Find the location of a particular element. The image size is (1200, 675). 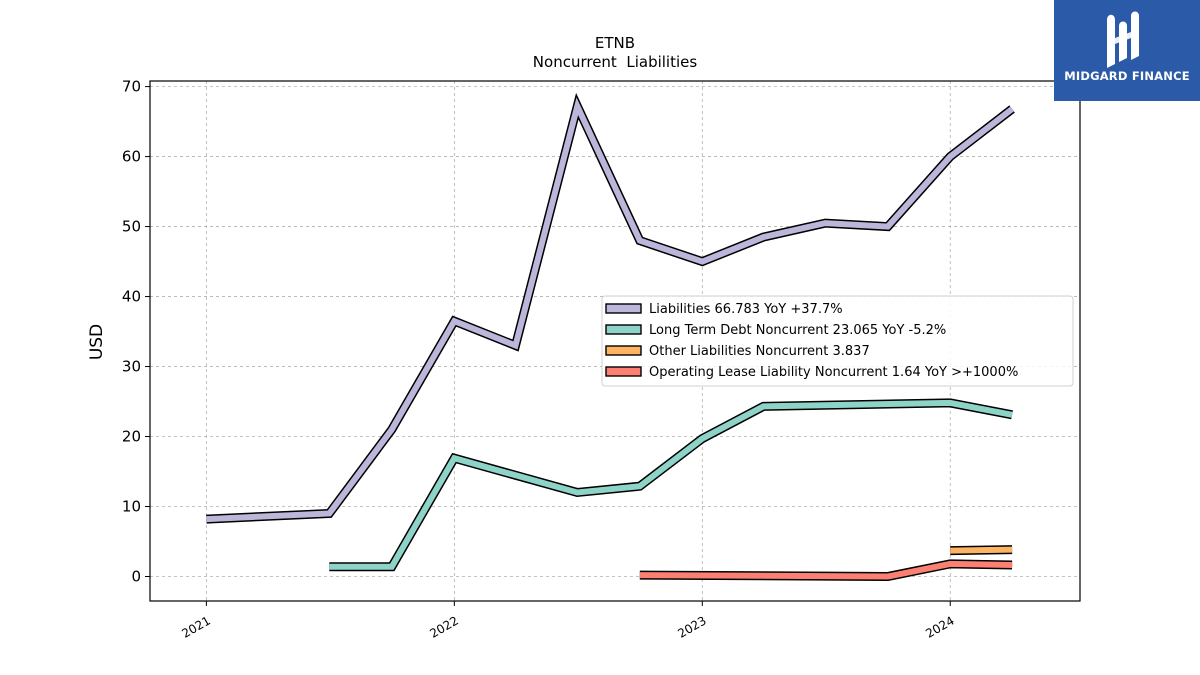

y-tick-label: 40 is located at coordinates (131, 297).